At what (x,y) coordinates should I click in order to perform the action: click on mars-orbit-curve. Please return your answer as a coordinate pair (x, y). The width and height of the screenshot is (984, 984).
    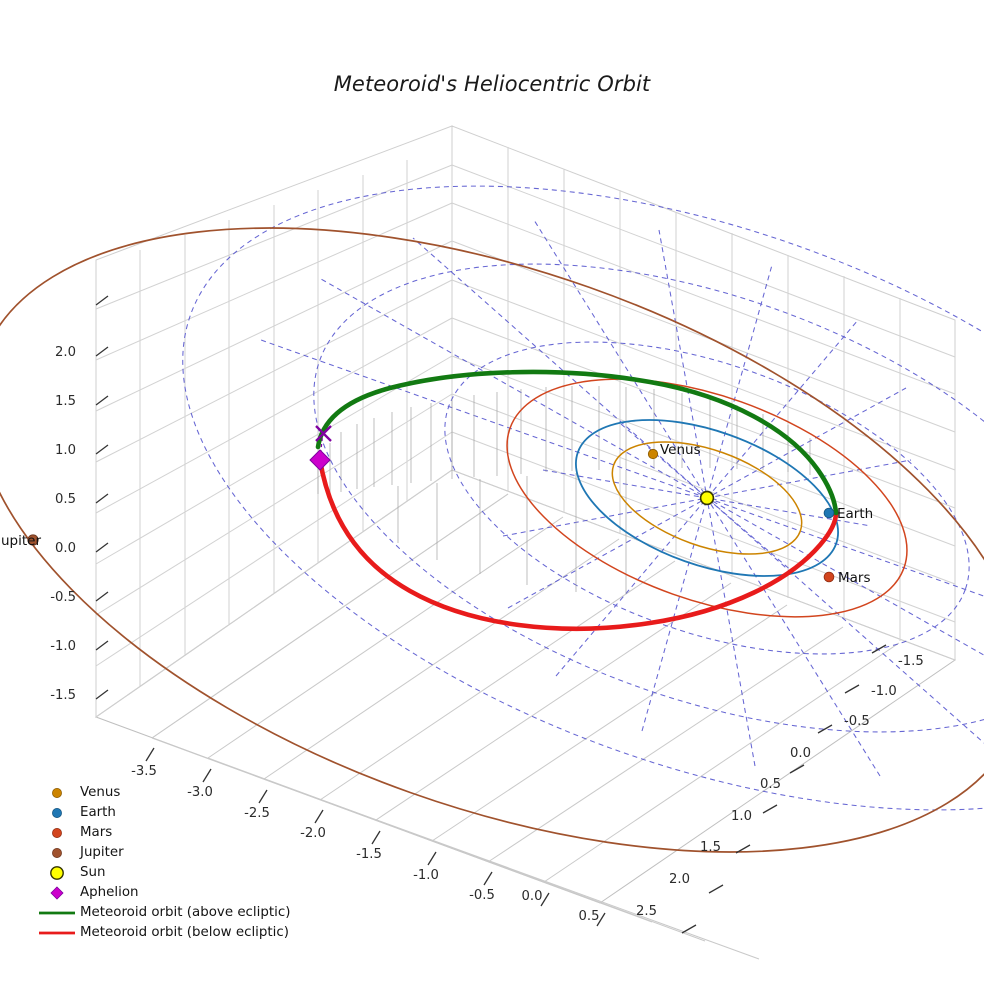
    Looking at the image, I should click on (707, 498).